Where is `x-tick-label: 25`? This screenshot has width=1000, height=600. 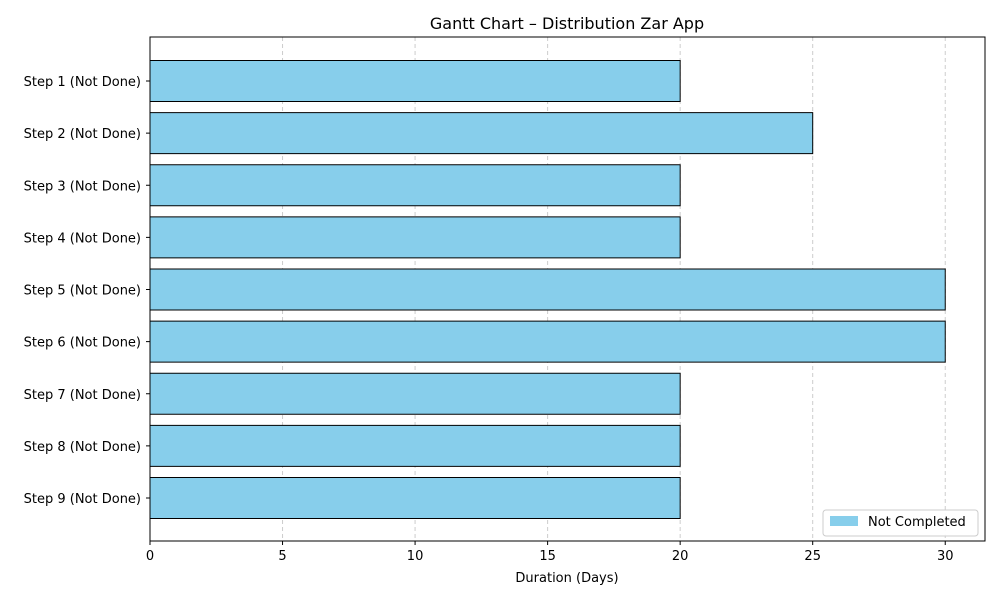 x-tick-label: 25 is located at coordinates (812, 556).